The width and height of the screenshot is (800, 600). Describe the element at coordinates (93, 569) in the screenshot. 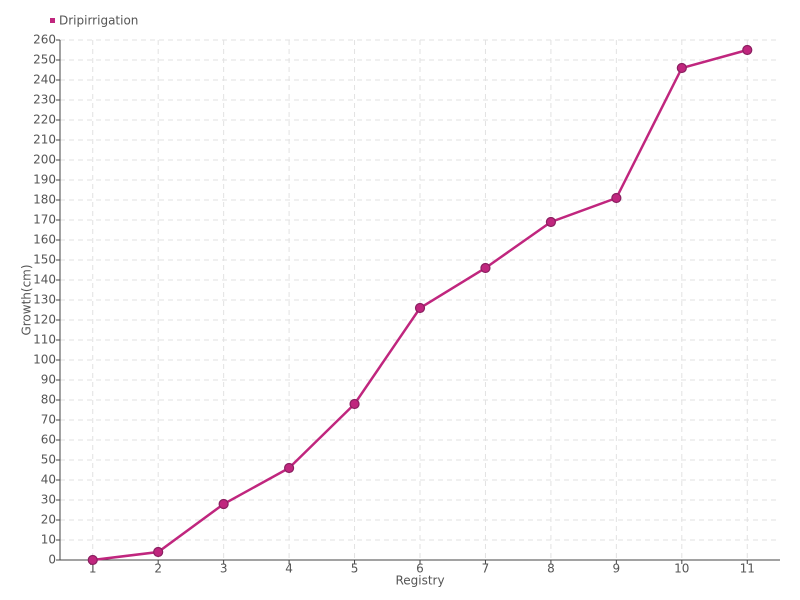

I see `x-tick-label: 1` at that location.